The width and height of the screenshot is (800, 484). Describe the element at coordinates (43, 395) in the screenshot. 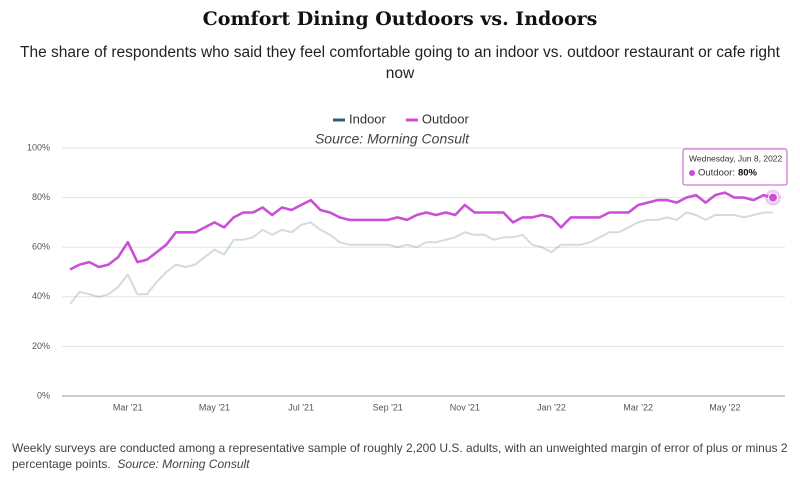

I see `y-tick-label: 0%` at that location.